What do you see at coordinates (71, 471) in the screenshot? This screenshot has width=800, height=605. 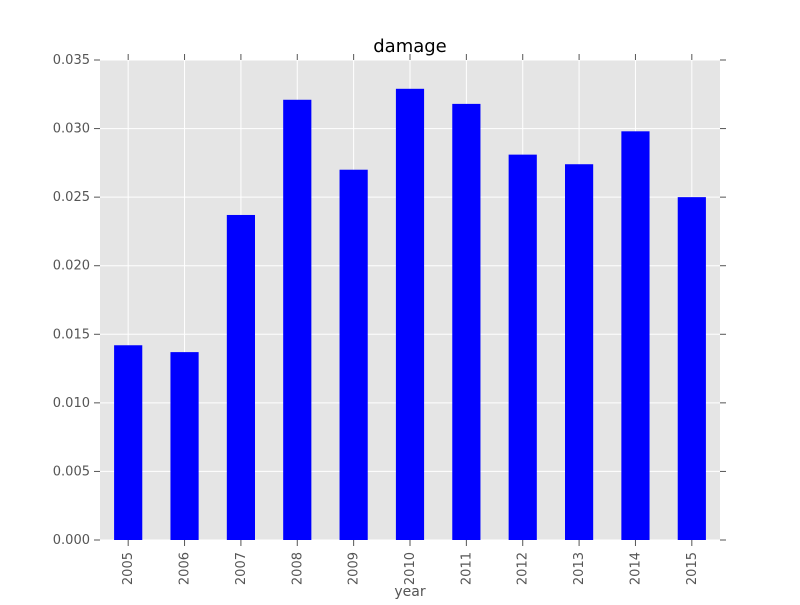 I see `y-tick-label: 0.005` at bounding box center [71, 471].